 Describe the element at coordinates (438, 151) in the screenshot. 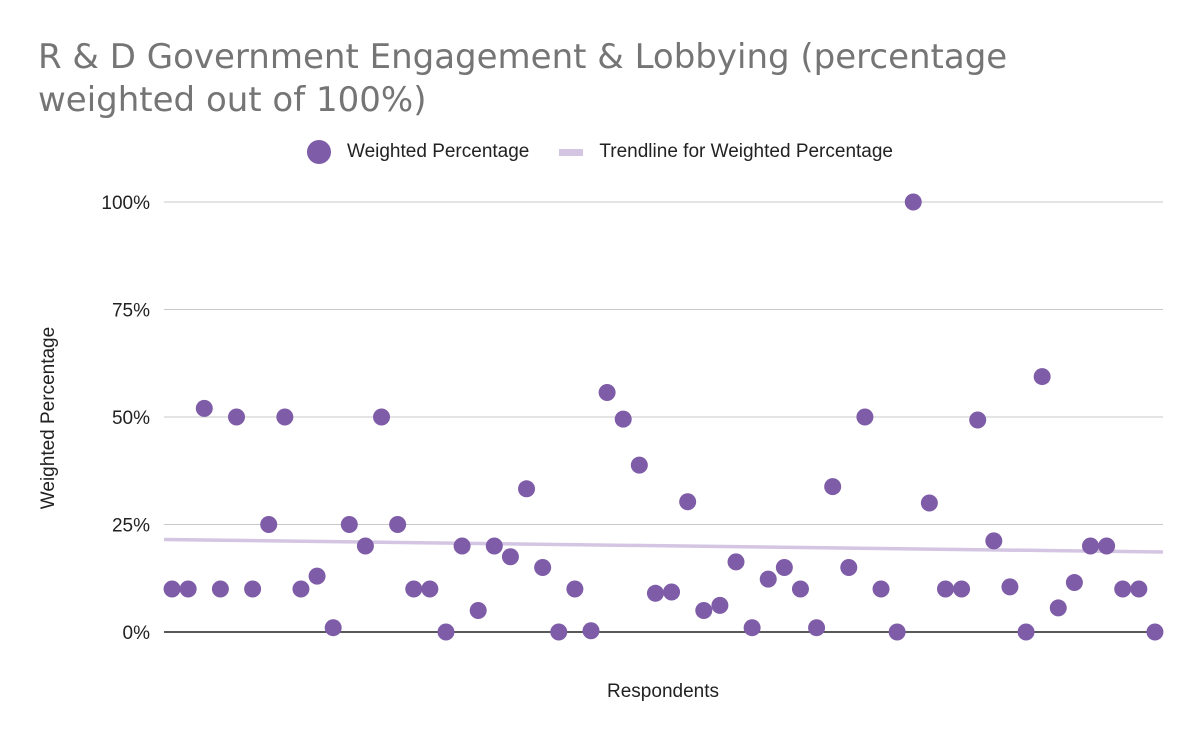

I see `legend-label-weighted-percentage: Weighted Percentage` at that location.